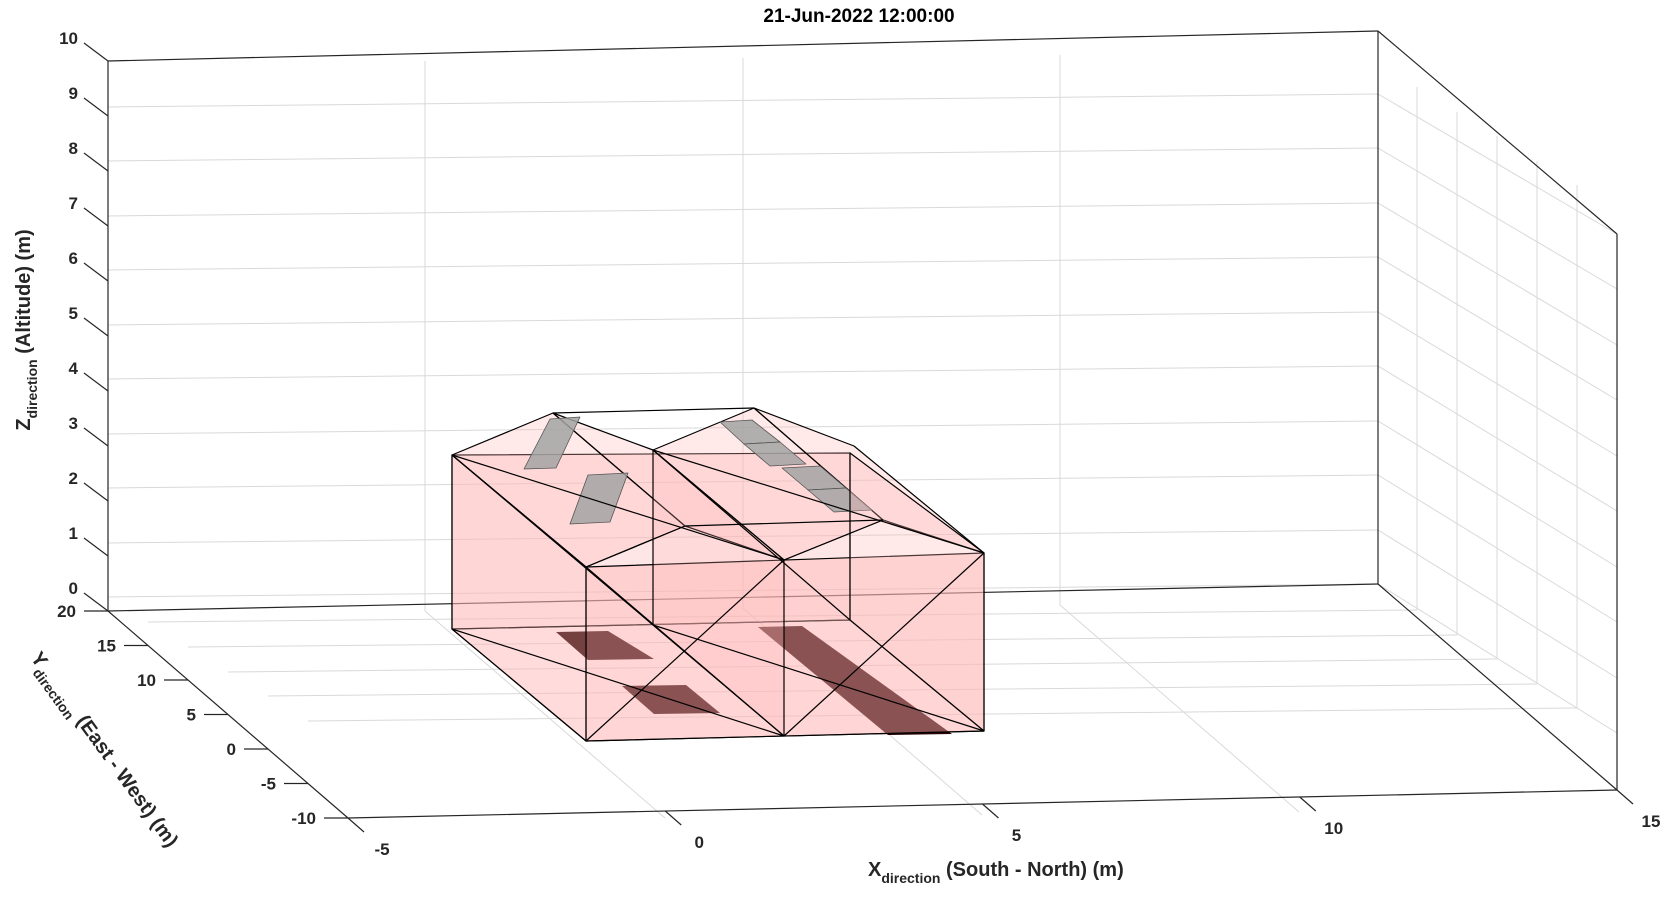  What do you see at coordinates (66, 611) in the screenshot?
I see `y-axis-tick-label: 20` at bounding box center [66, 611].